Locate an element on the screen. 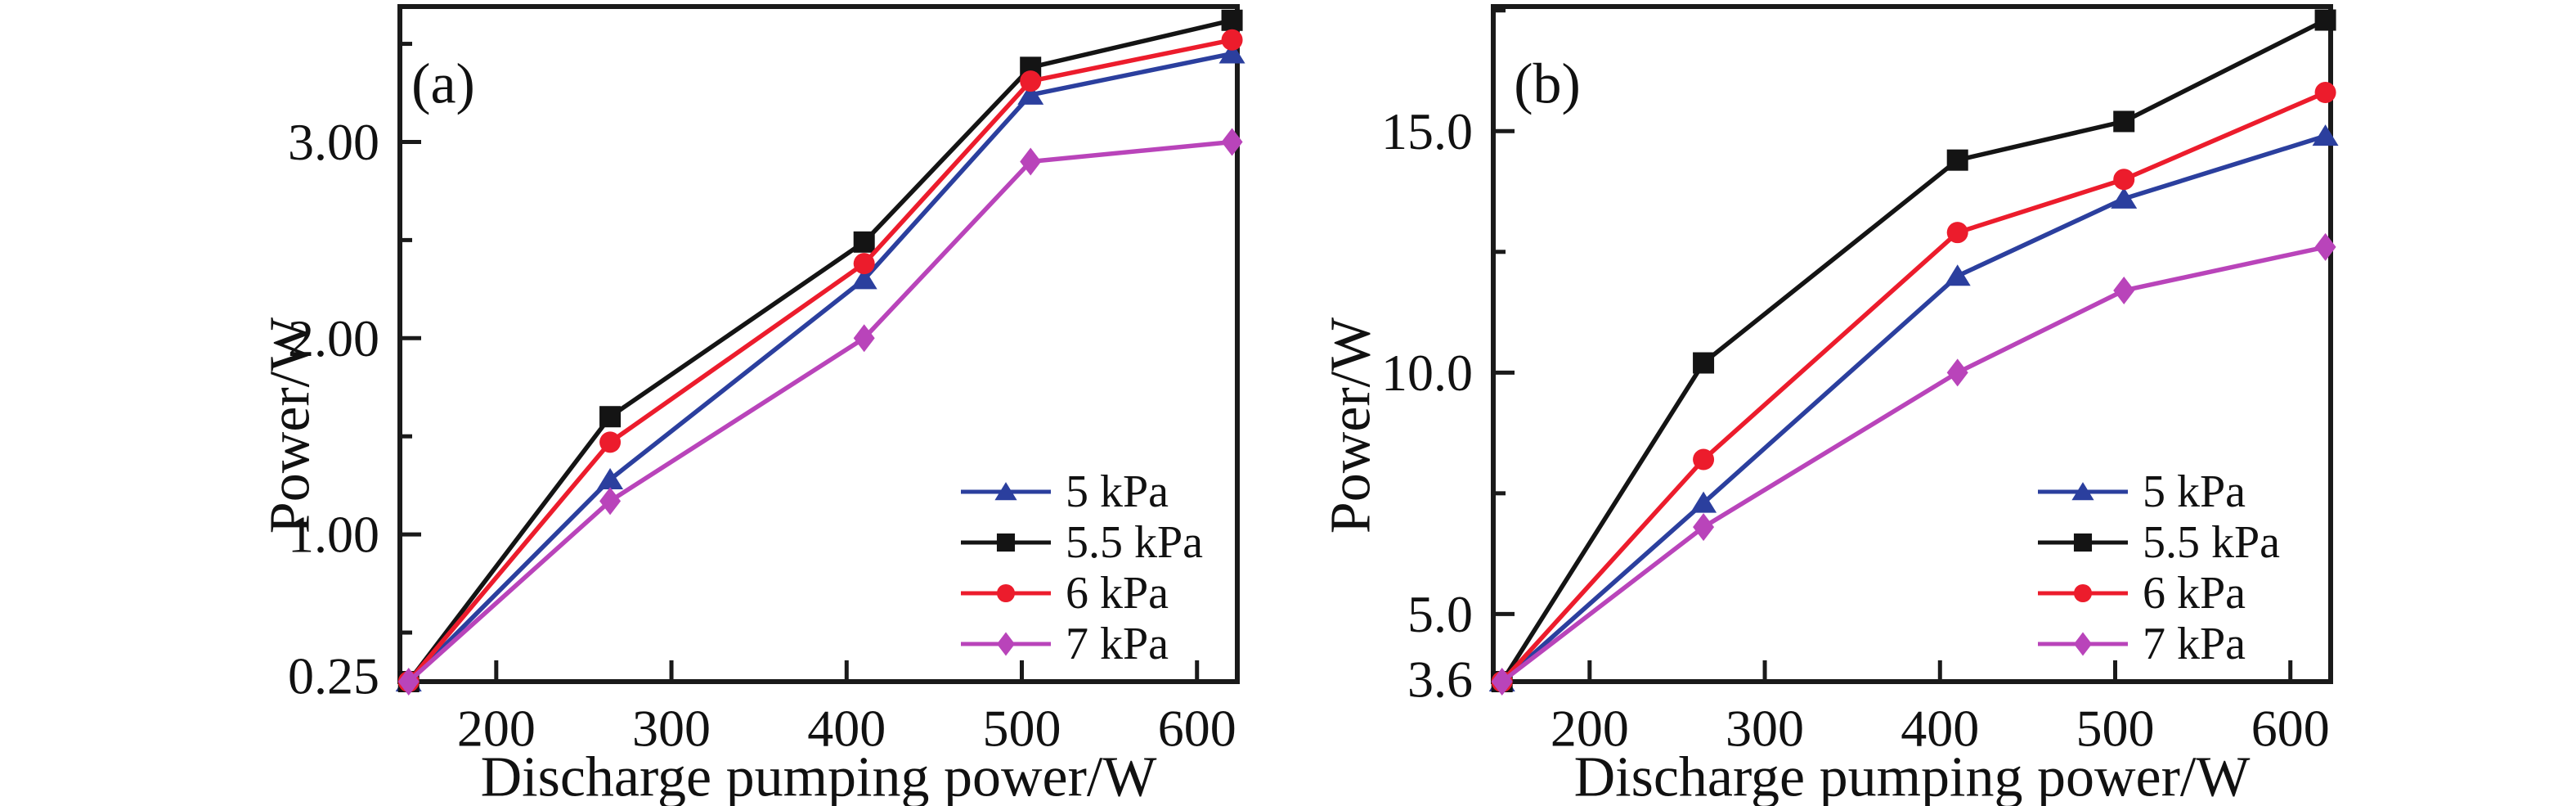 The width and height of the screenshot is (2576, 806). panel-letter-label: (a) is located at coordinates (443, 84).